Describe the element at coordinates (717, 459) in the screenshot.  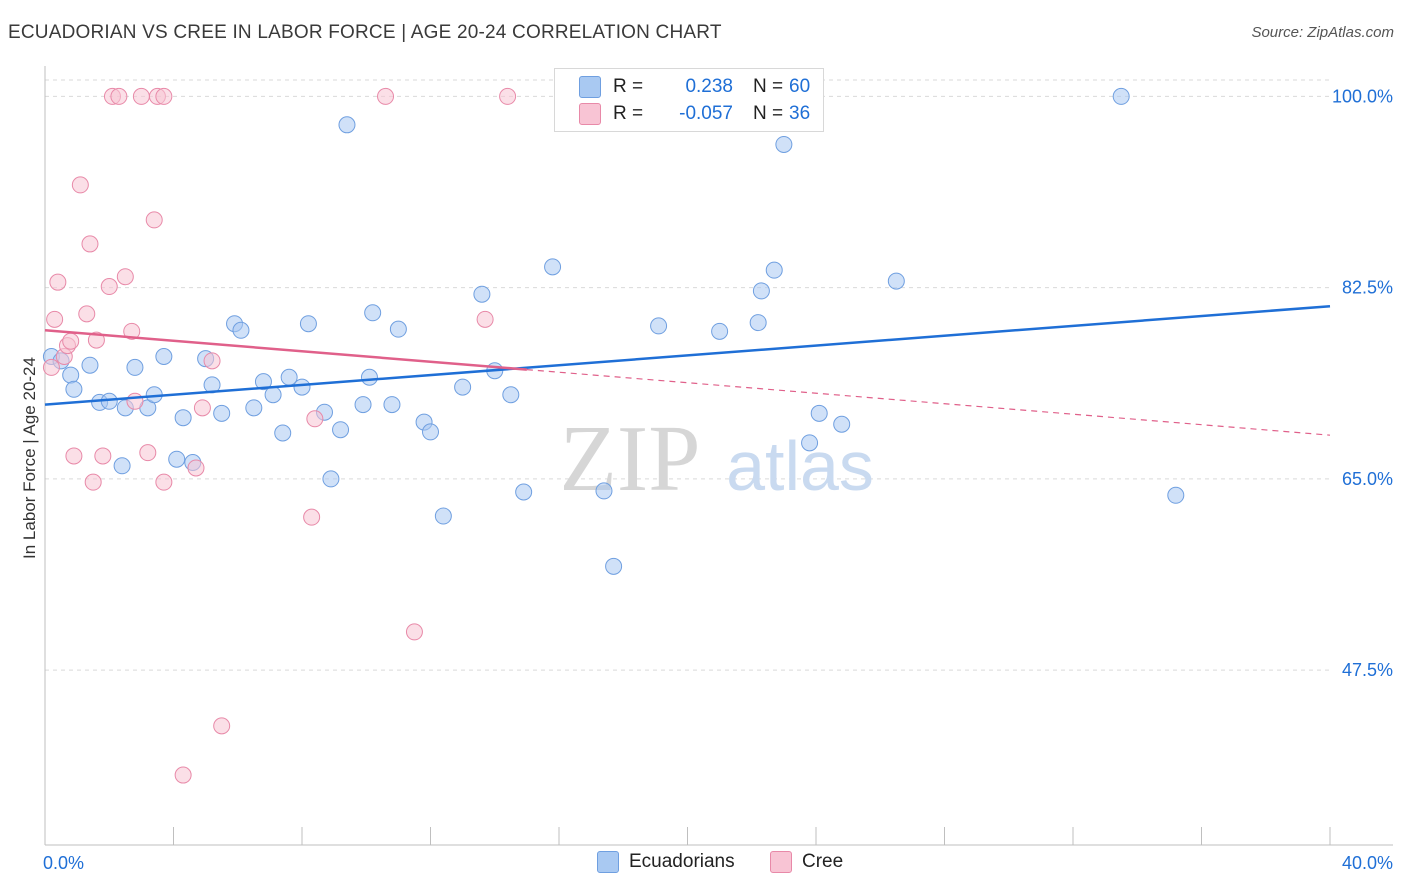
I see `watermark: ZIP atlas` at that location.